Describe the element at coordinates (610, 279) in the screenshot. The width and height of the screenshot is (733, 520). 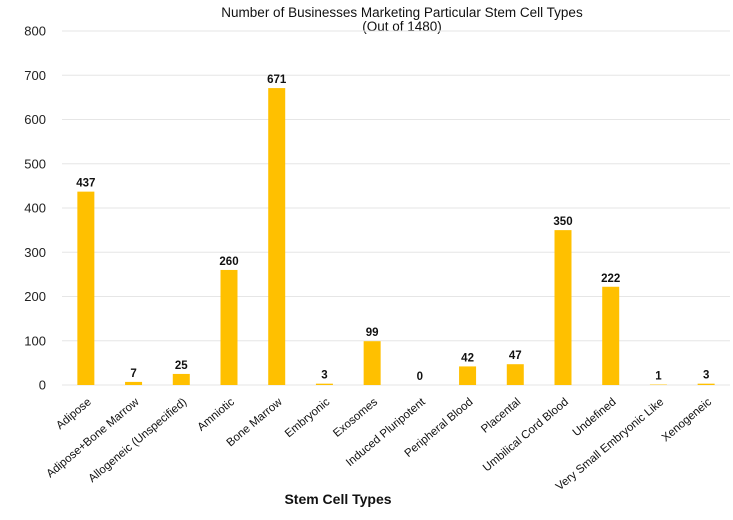
I see `data-label: 222` at that location.